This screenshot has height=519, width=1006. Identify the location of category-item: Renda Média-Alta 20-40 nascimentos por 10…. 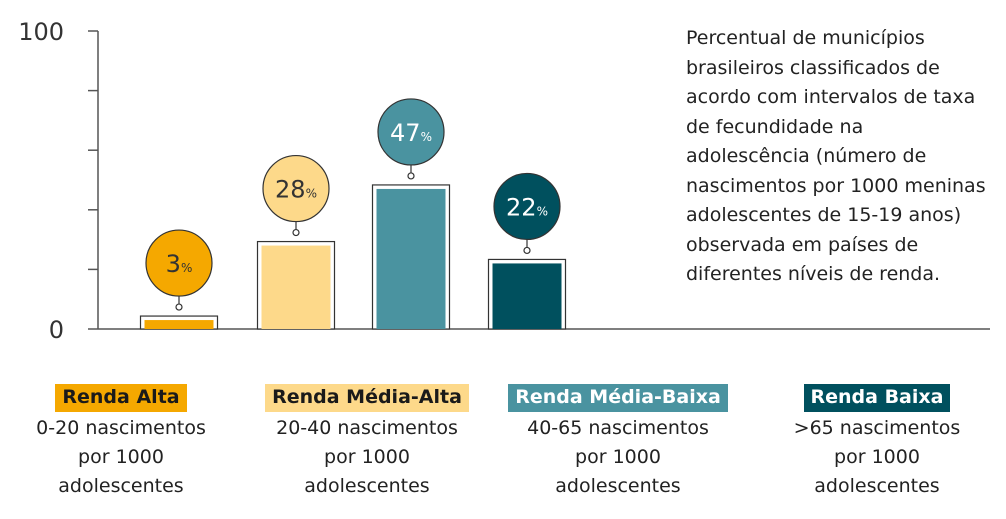
(367, 442).